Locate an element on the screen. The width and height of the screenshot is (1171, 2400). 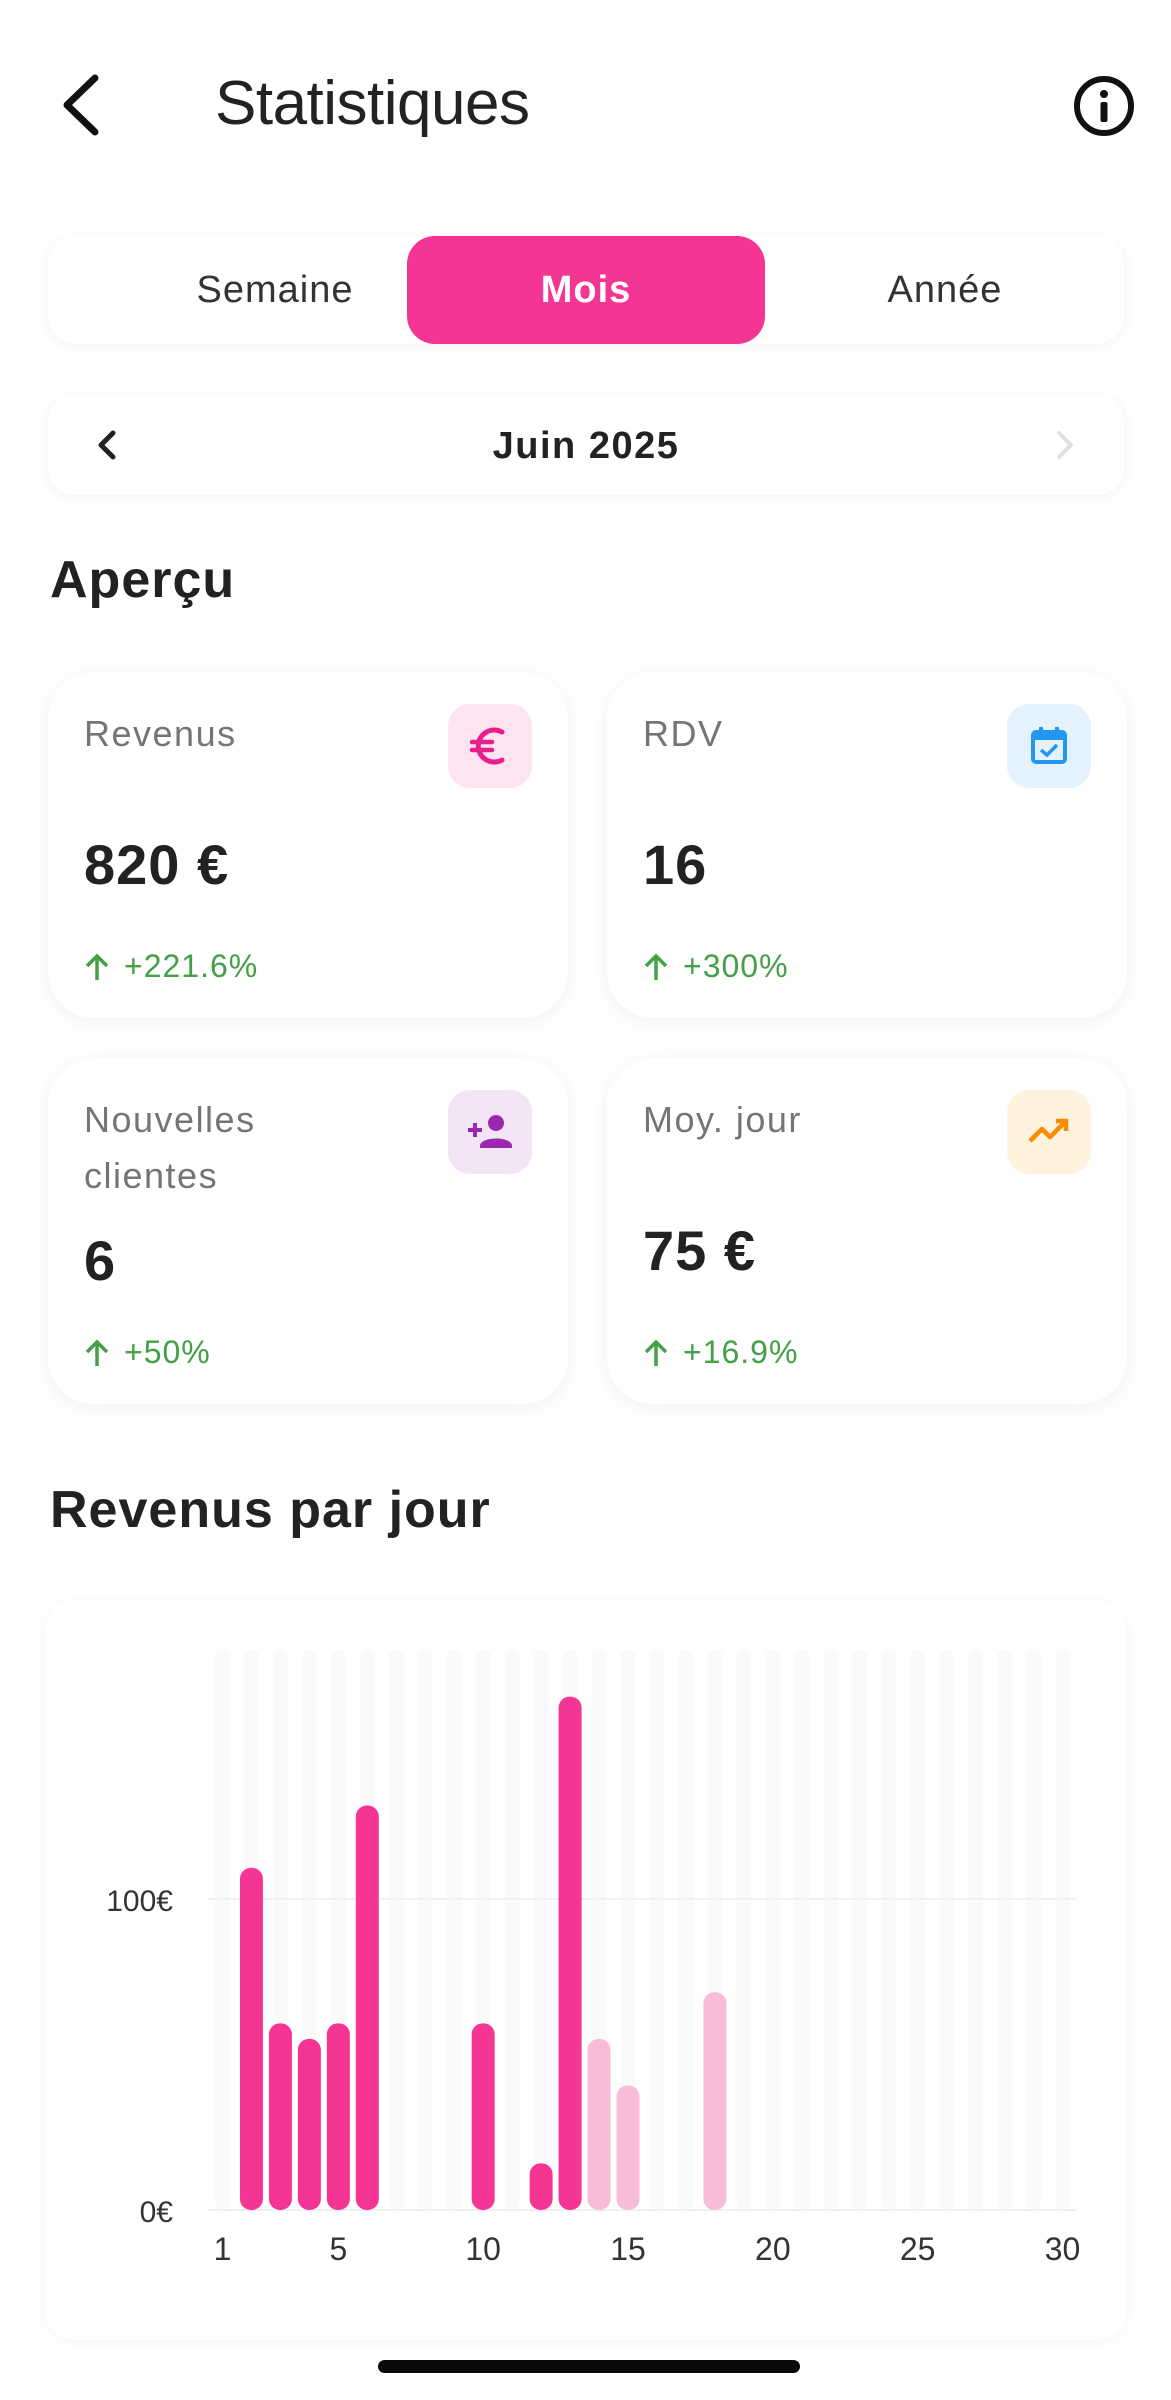
page-title: Statistiques is located at coordinates (372, 103).